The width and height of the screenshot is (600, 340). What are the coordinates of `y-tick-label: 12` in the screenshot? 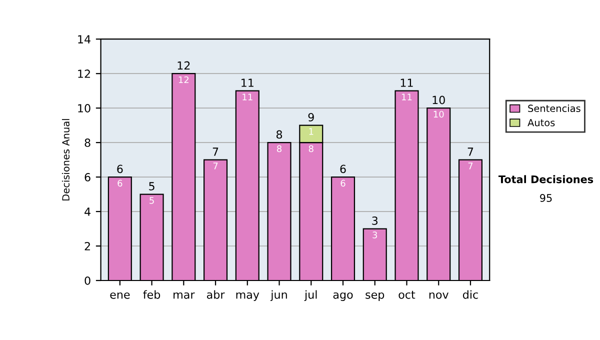 It's located at (84, 74).